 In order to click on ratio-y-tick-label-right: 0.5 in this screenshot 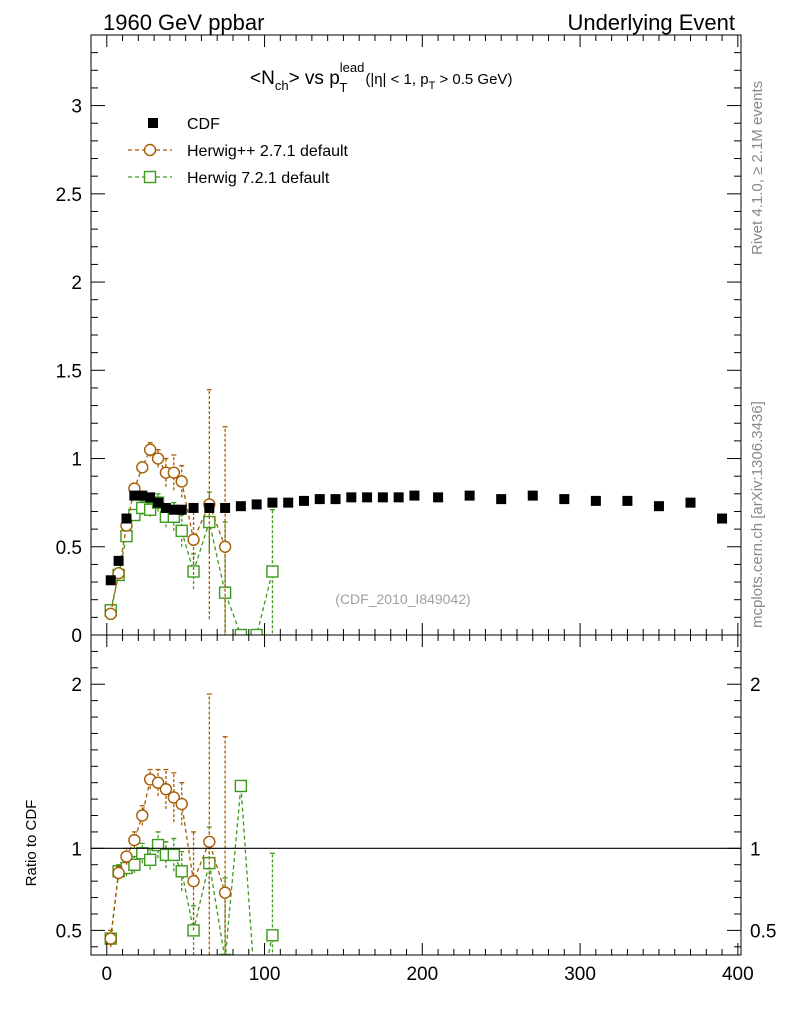, I will do `click(763, 931)`.